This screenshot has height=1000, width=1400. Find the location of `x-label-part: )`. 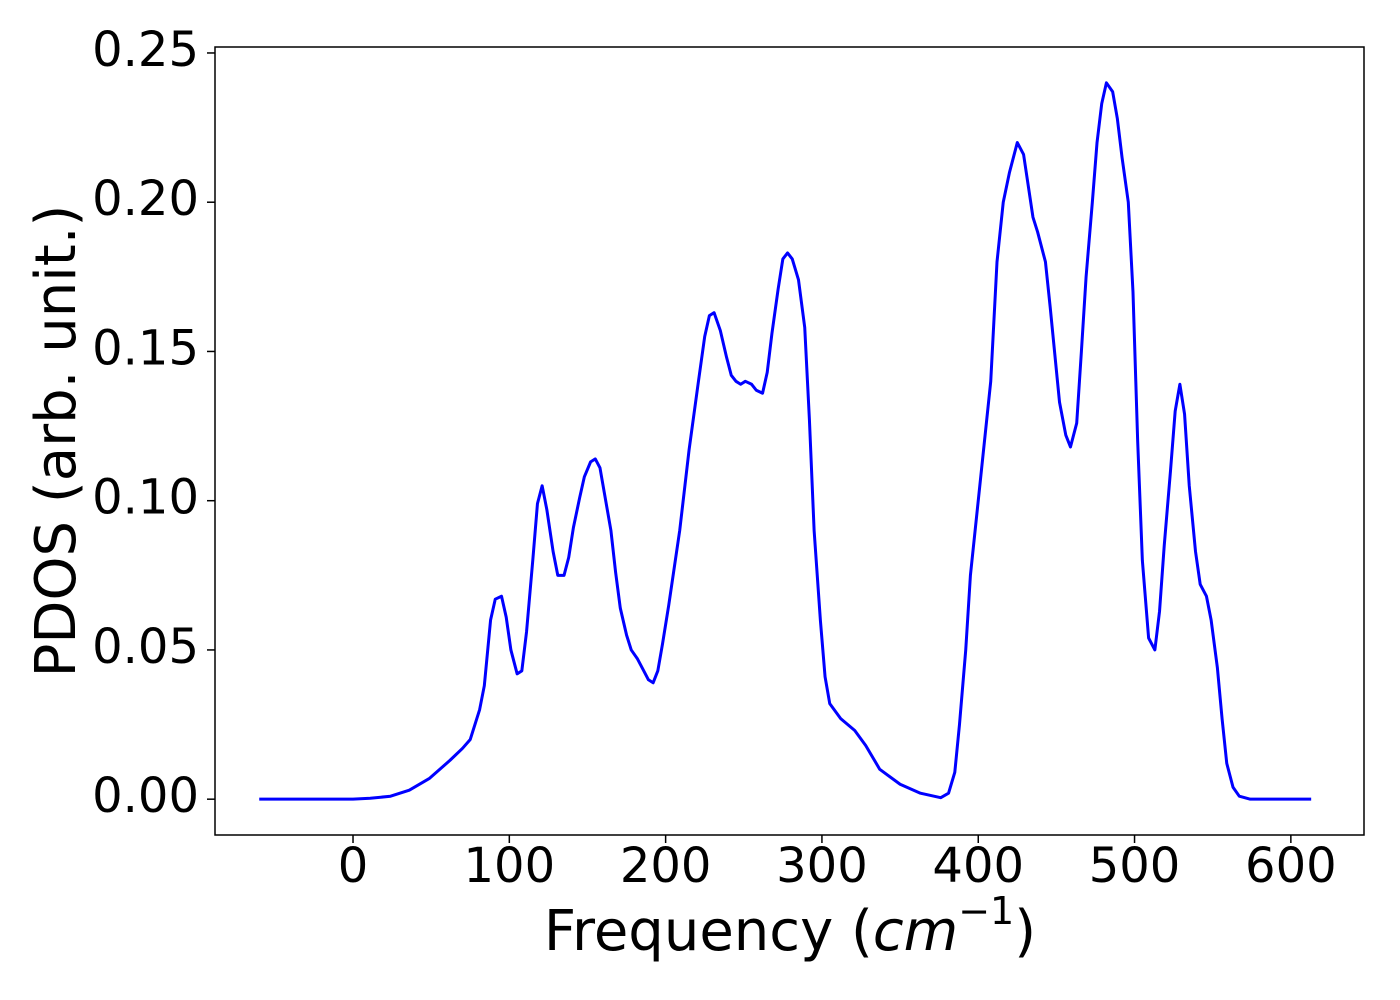

x-label-part: ) is located at coordinates (1025, 931).